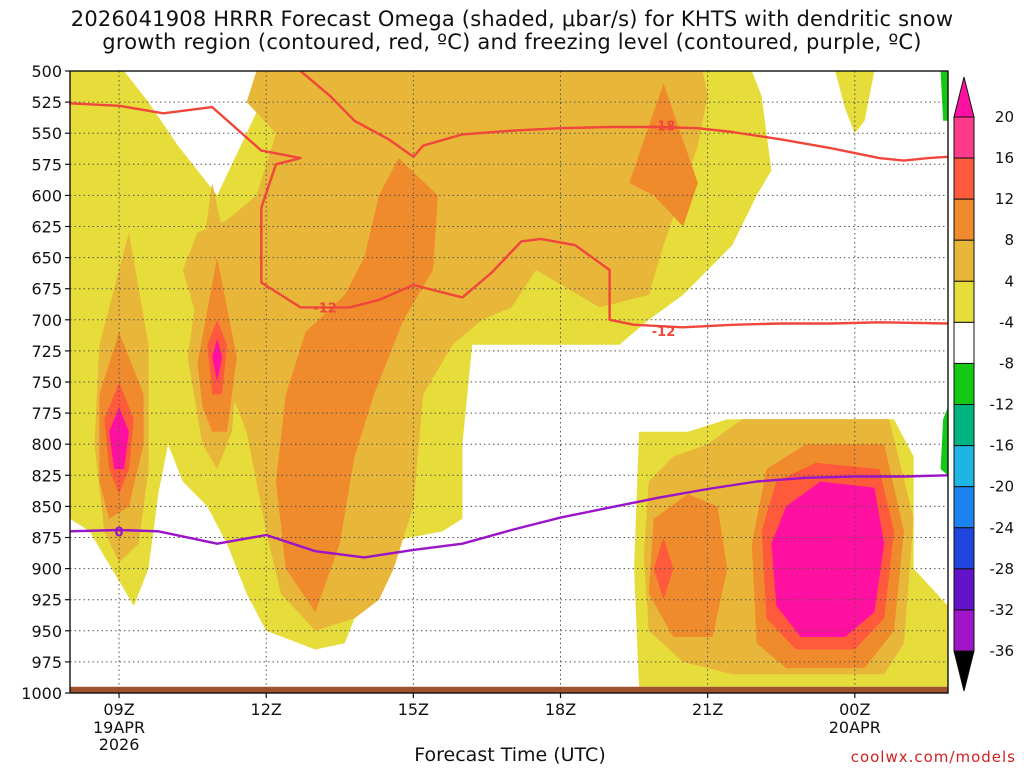  I want to click on colorbar-label--20: -20, so click(1002, 487).